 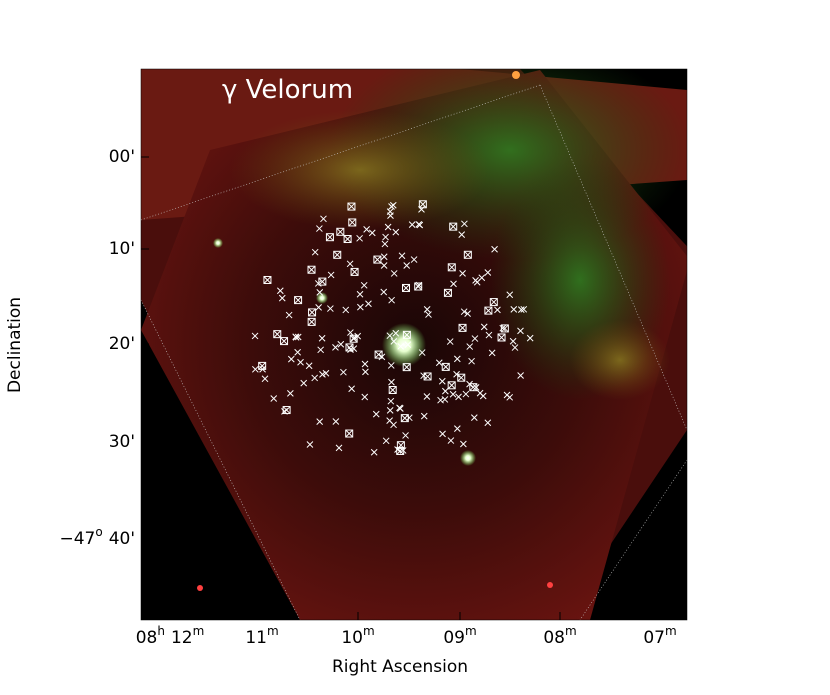 What do you see at coordinates (122, 442) in the screenshot?
I see `tick-number: 30'` at bounding box center [122, 442].